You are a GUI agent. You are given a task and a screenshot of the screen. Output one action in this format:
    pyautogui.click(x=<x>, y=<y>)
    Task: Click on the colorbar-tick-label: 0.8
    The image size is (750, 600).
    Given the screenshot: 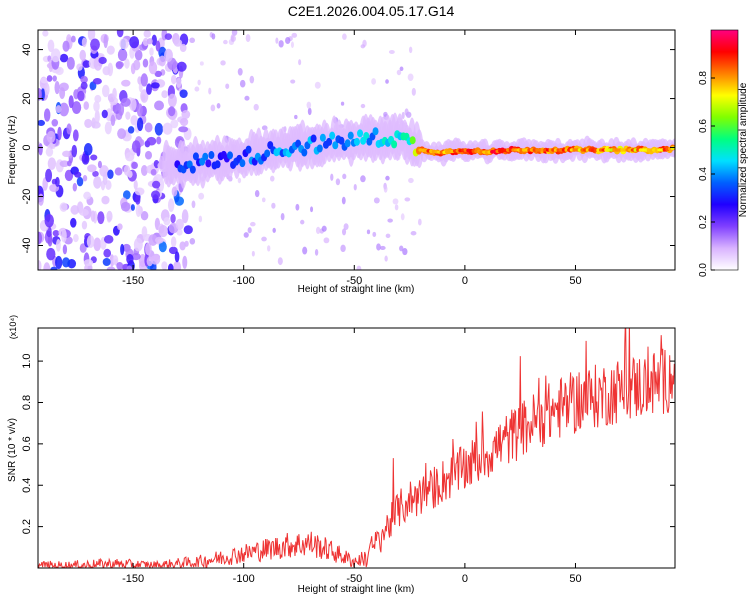 What is the action you would take?
    pyautogui.click(x=703, y=78)
    